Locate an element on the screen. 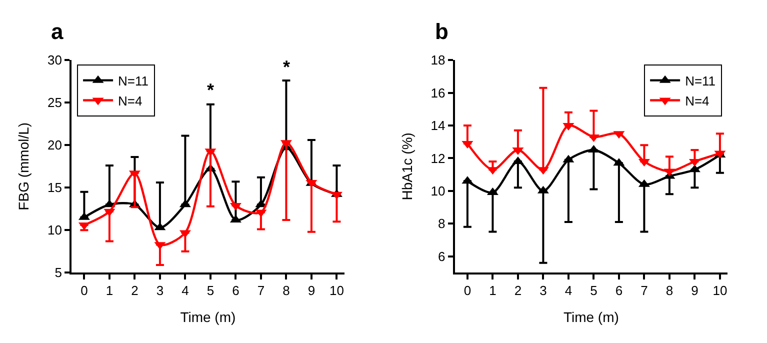 The width and height of the screenshot is (767, 343). y-tick-label: 5 is located at coordinates (58, 272).